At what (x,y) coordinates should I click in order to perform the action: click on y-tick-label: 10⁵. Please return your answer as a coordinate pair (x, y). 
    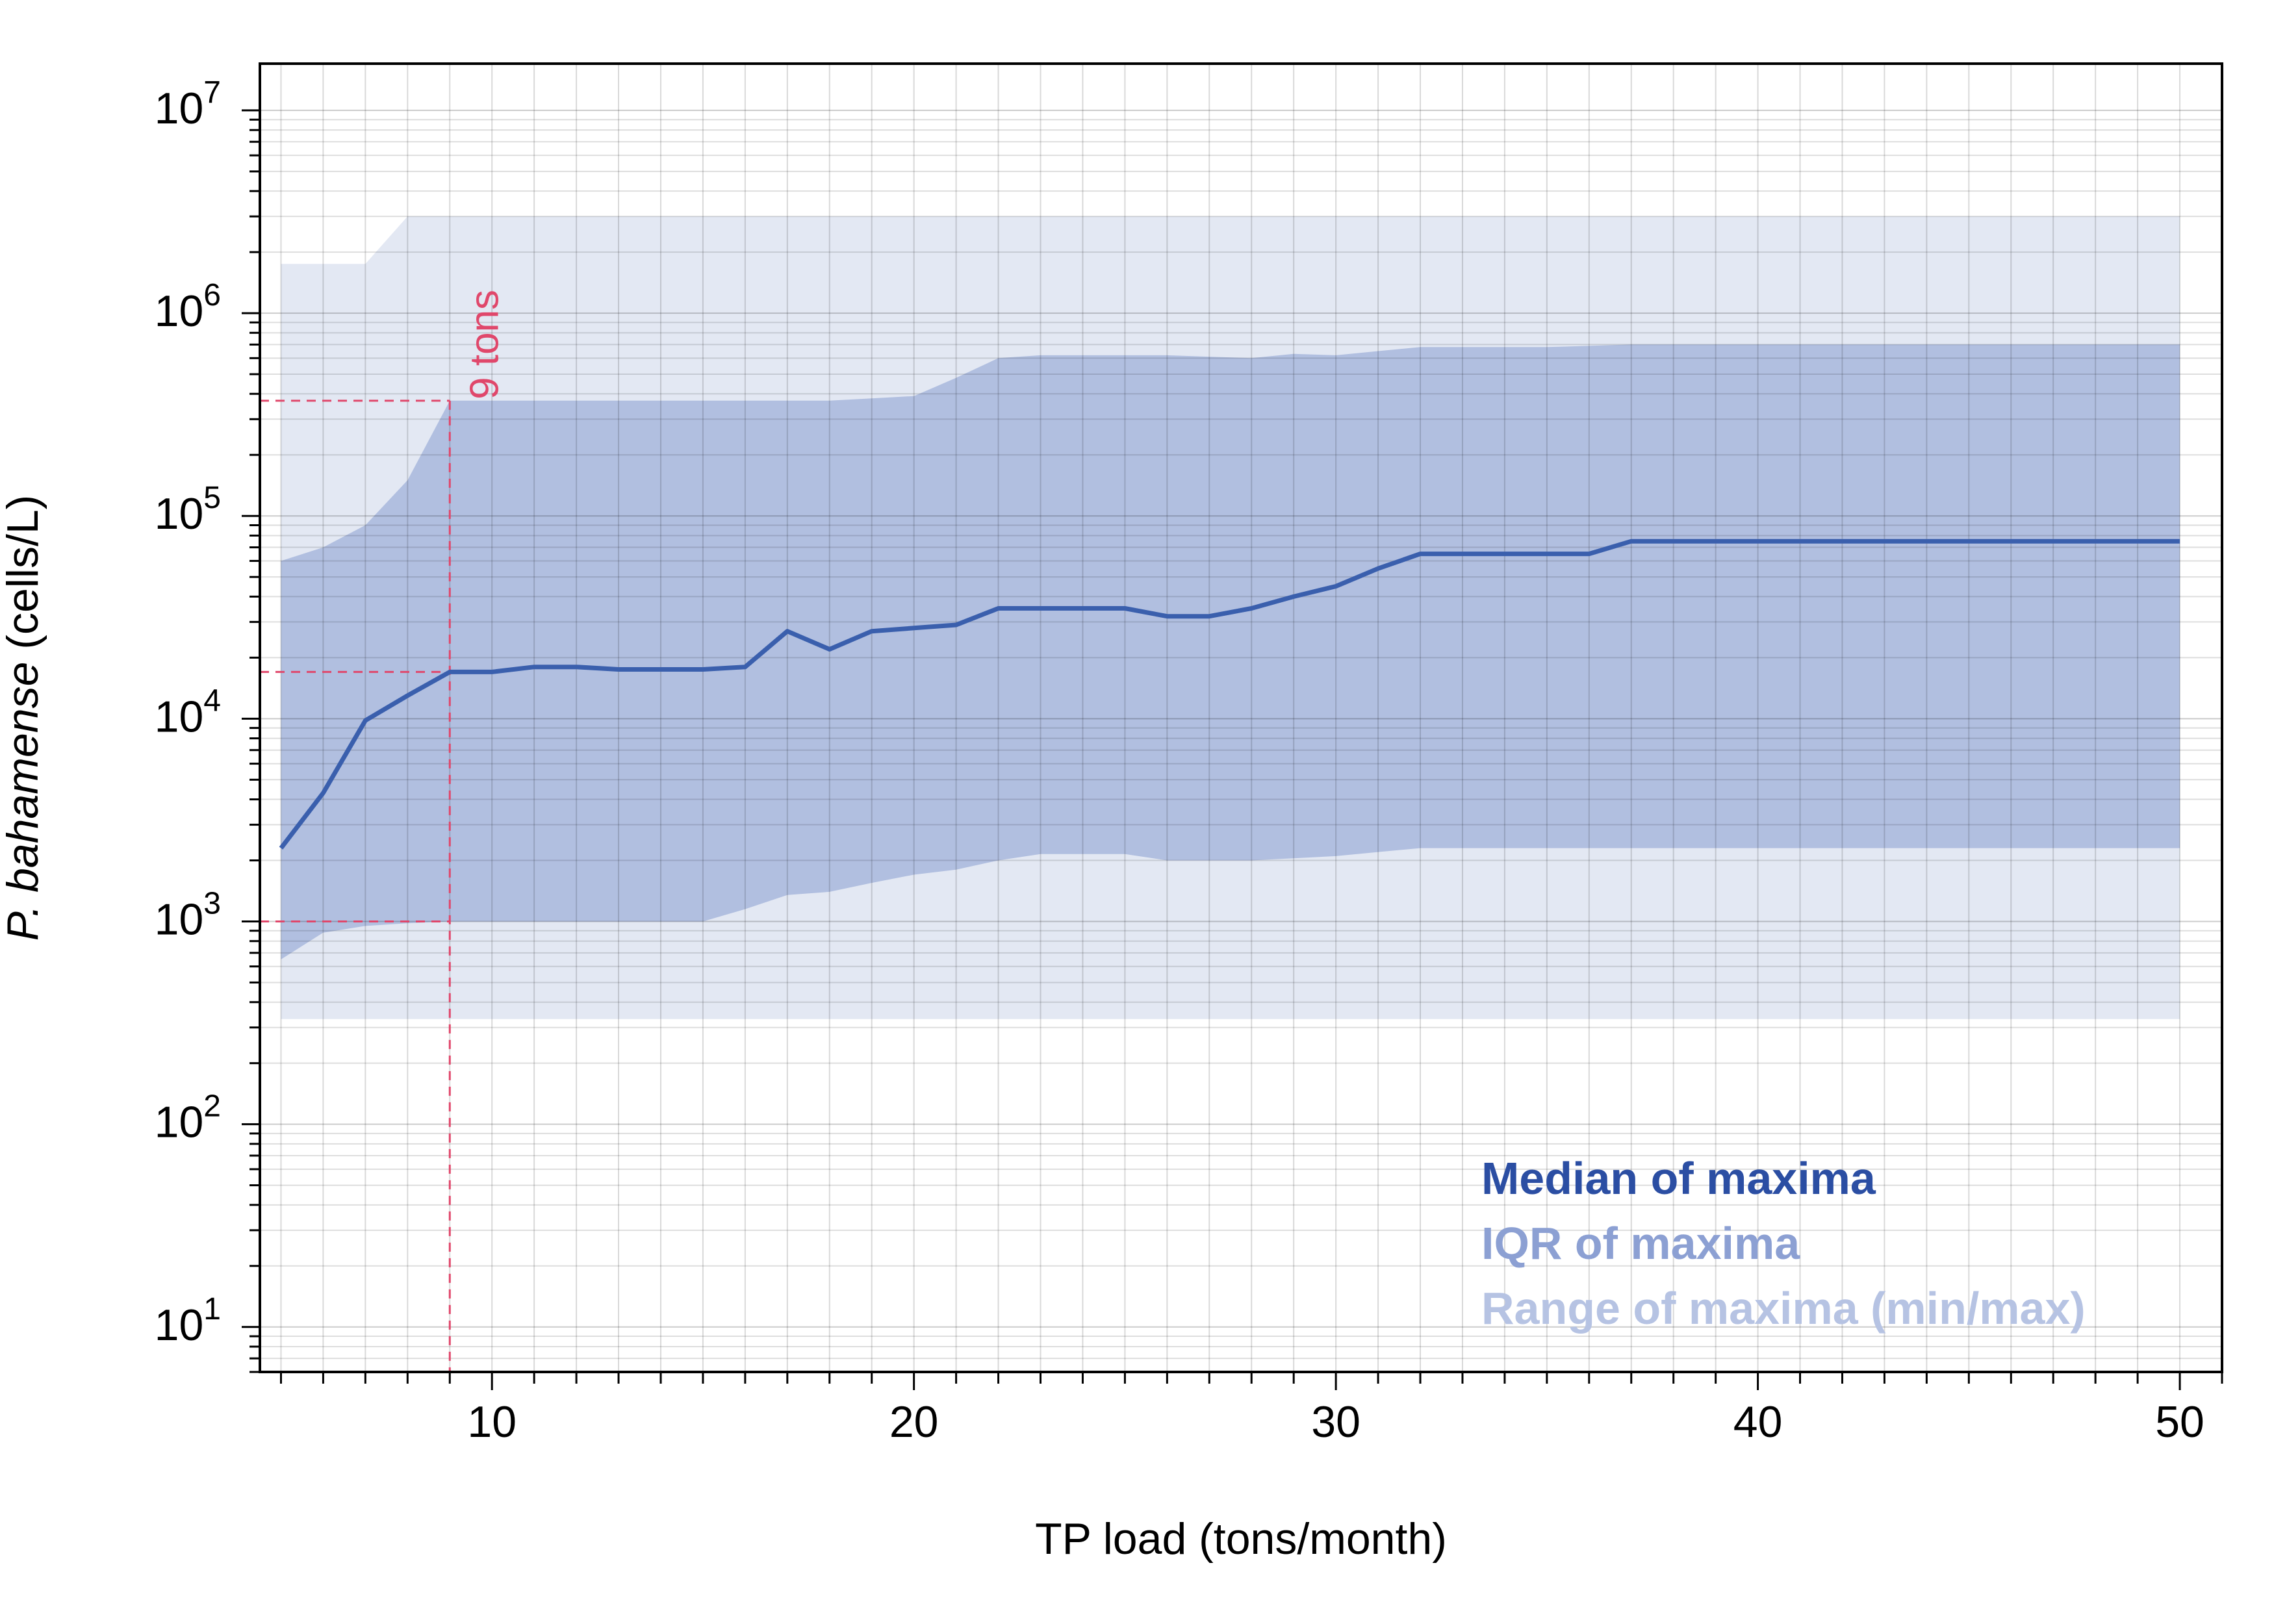
    Looking at the image, I should click on (188, 510).